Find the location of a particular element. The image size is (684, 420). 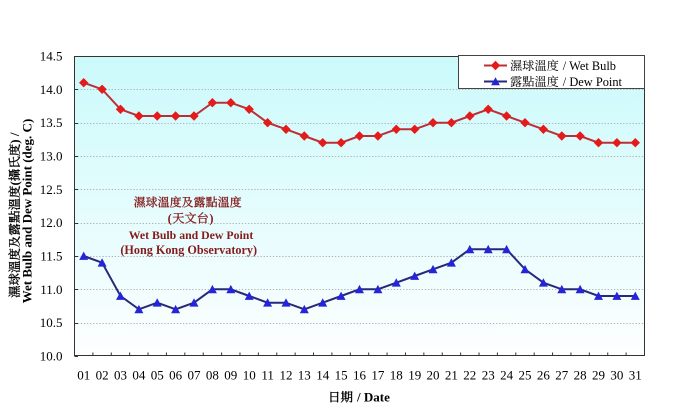

svg-text: 08 is located at coordinates (212, 375).